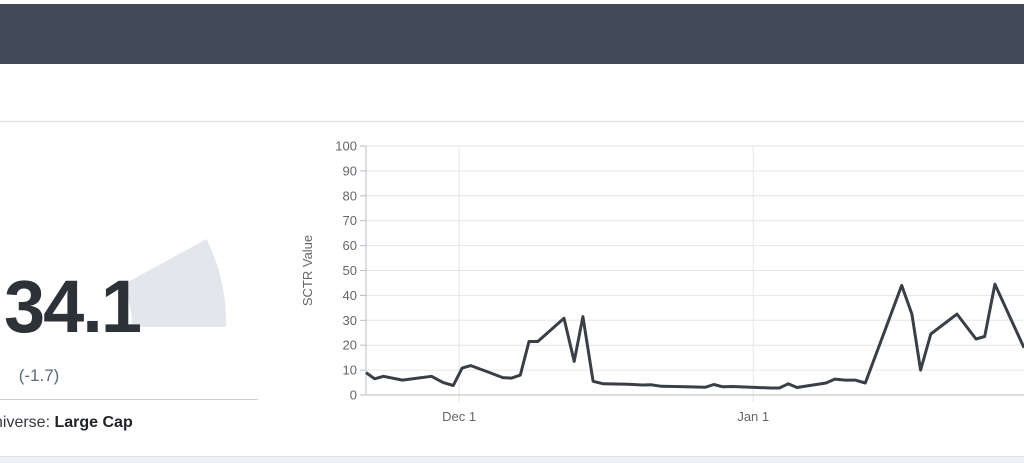  What do you see at coordinates (346, 146) in the screenshot?
I see `y-tick-label: 100` at bounding box center [346, 146].